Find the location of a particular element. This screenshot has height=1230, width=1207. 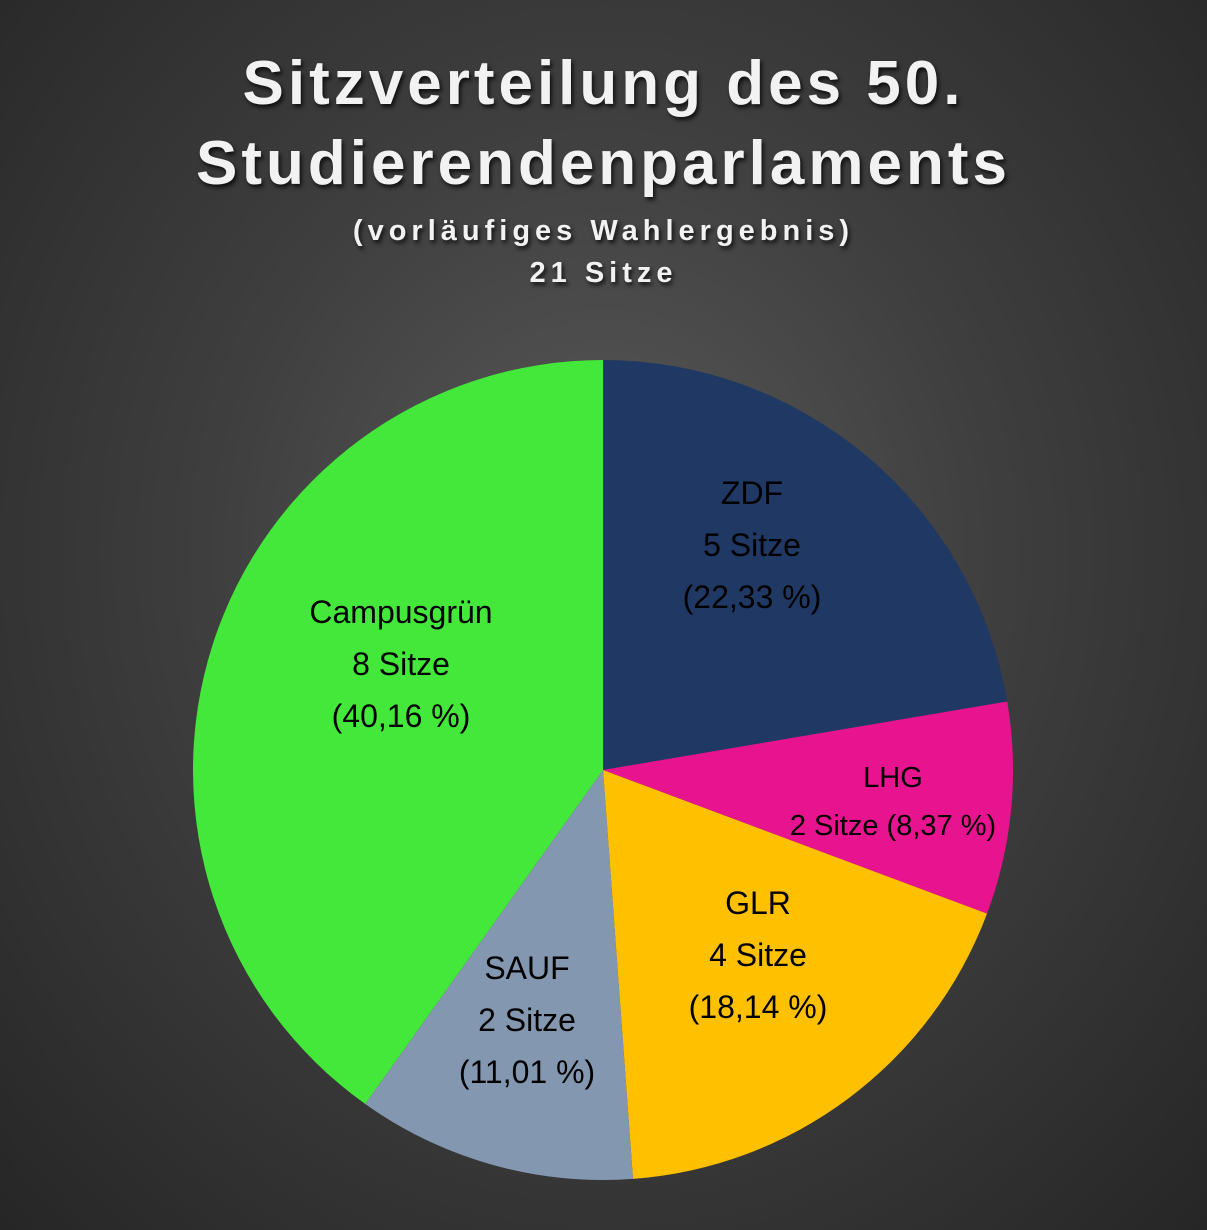

pie-slice-sauf is located at coordinates (499, 975).